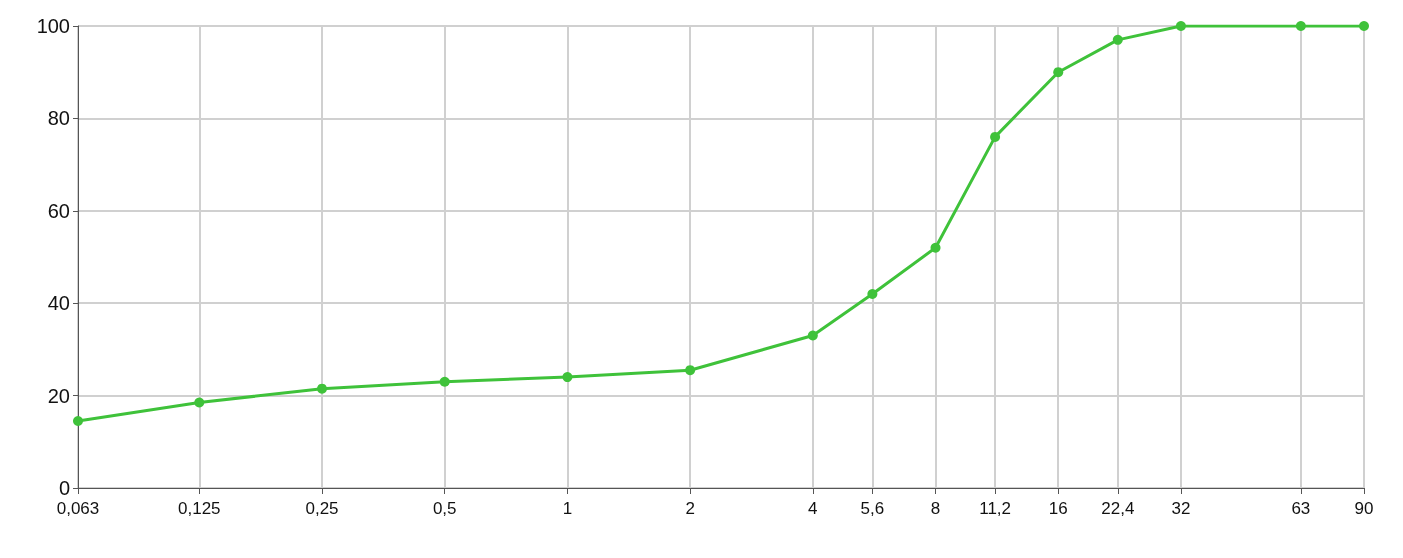  Describe the element at coordinates (58, 395) in the screenshot. I see `y-tick-label: 20` at that location.